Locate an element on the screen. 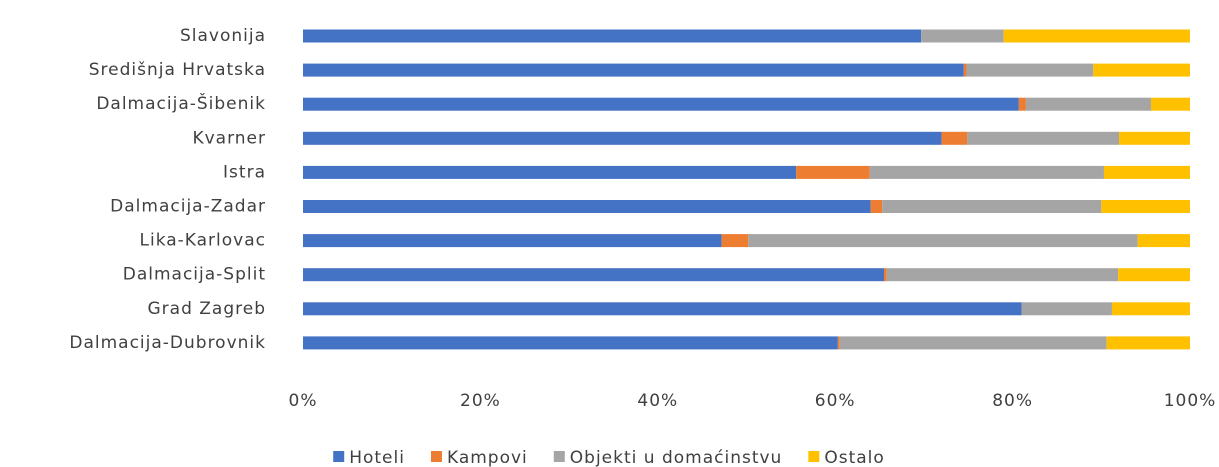 The height and width of the screenshot is (467, 1219). x-tick-label: 0% is located at coordinates (303, 401).